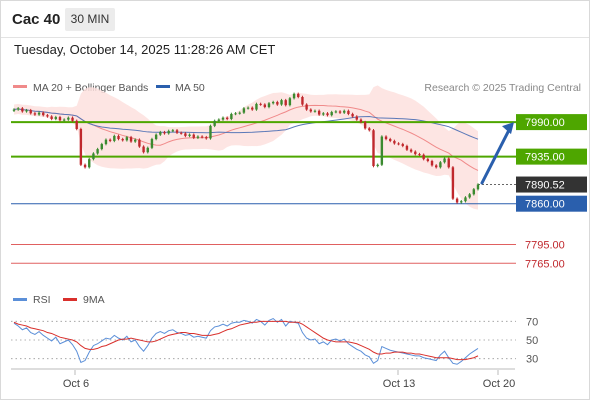  What do you see at coordinates (70, 299) in the screenshot?
I see `rsi-ma-legend-swatch` at bounding box center [70, 299].